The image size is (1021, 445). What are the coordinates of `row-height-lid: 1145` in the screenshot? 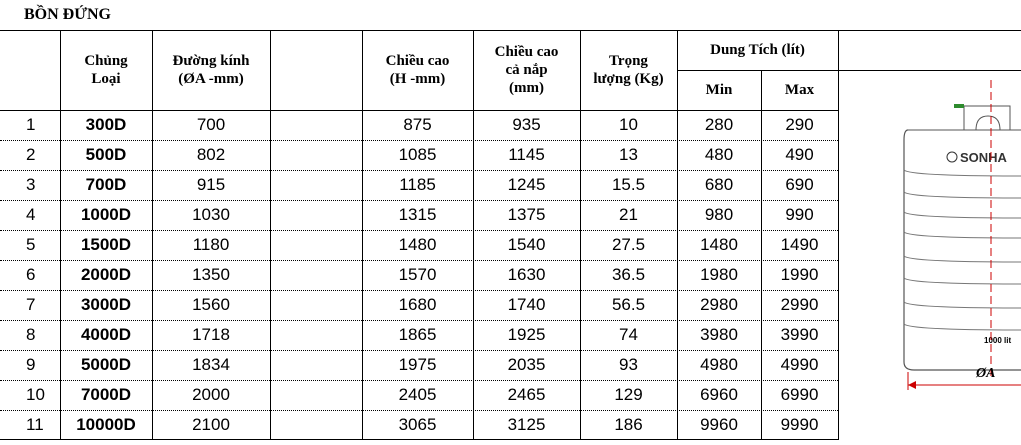 It's located at (526, 154).